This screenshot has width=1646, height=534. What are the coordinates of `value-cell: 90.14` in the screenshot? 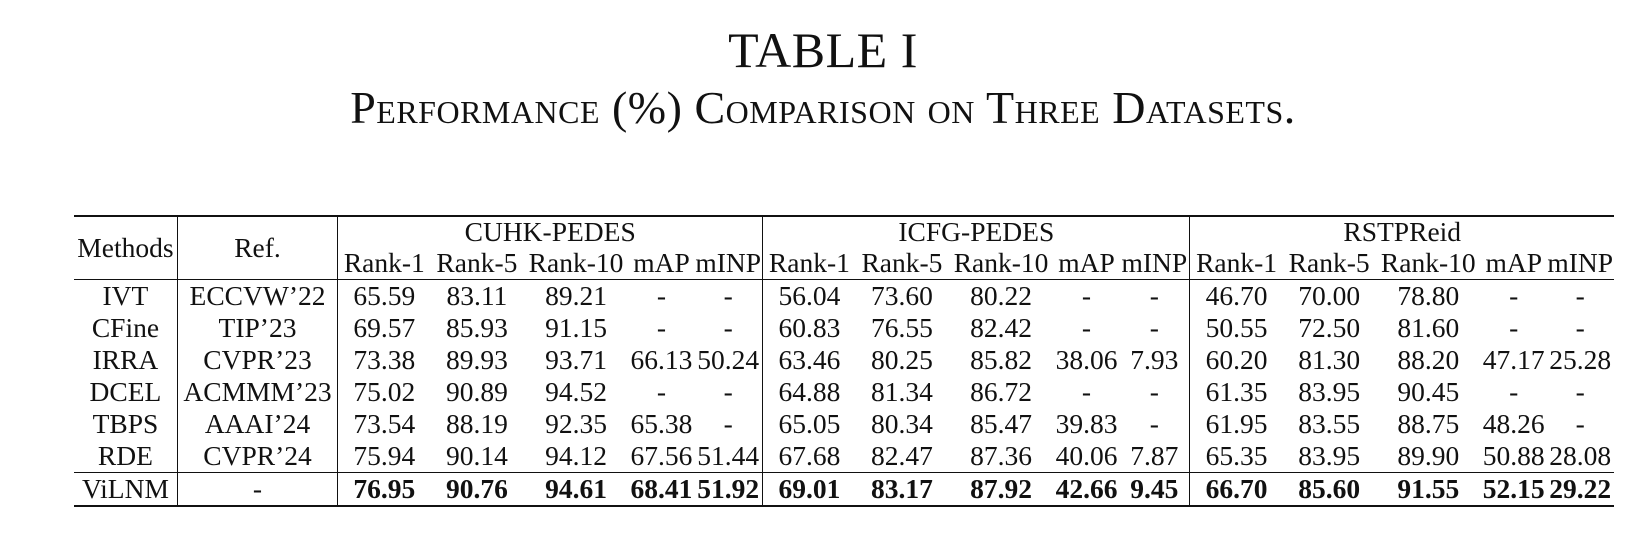 It's located at (476, 455).